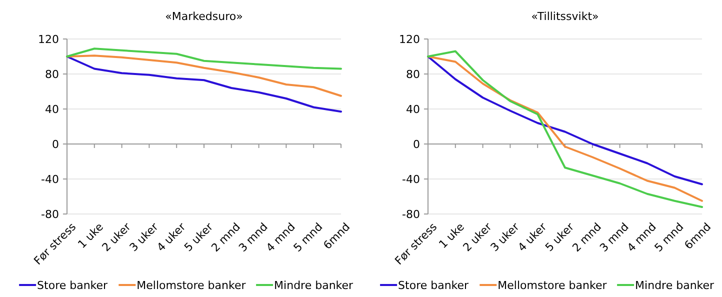 The width and height of the screenshot is (722, 297). I want to click on chart-title: «Markedsuro», so click(204, 16).